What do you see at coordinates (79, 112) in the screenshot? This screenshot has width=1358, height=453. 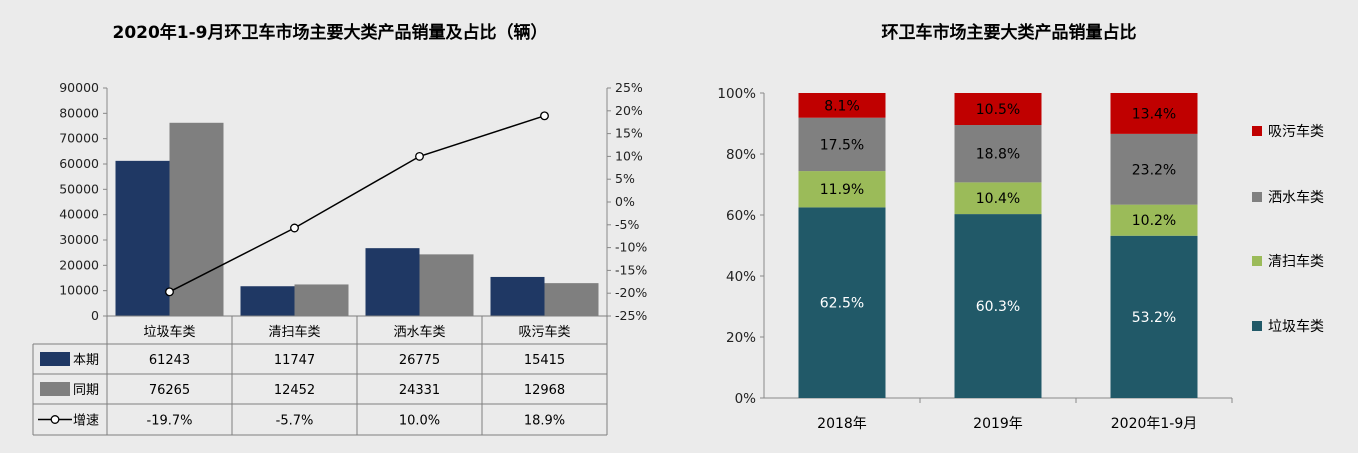 I see `left-axis-tick-label: 80000` at bounding box center [79, 112].